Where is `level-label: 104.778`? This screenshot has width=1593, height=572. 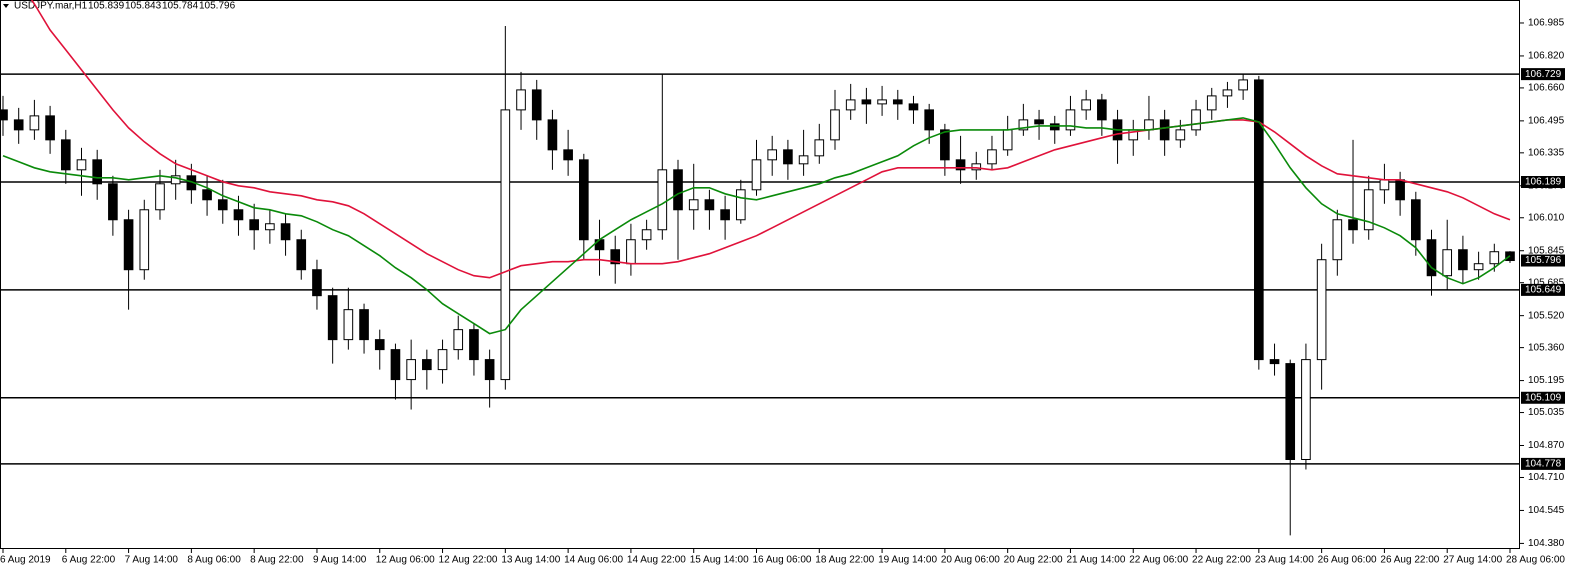
level-label: 104.778 is located at coordinates (1543, 464).